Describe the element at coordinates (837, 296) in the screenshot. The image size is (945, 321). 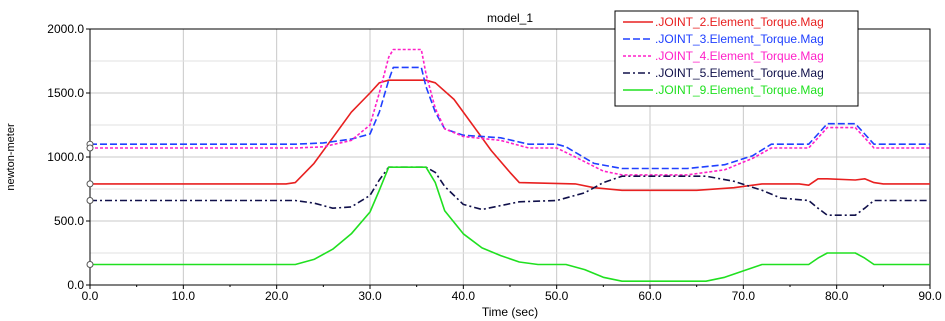
I see `x-tick-label: 80.0` at that location.